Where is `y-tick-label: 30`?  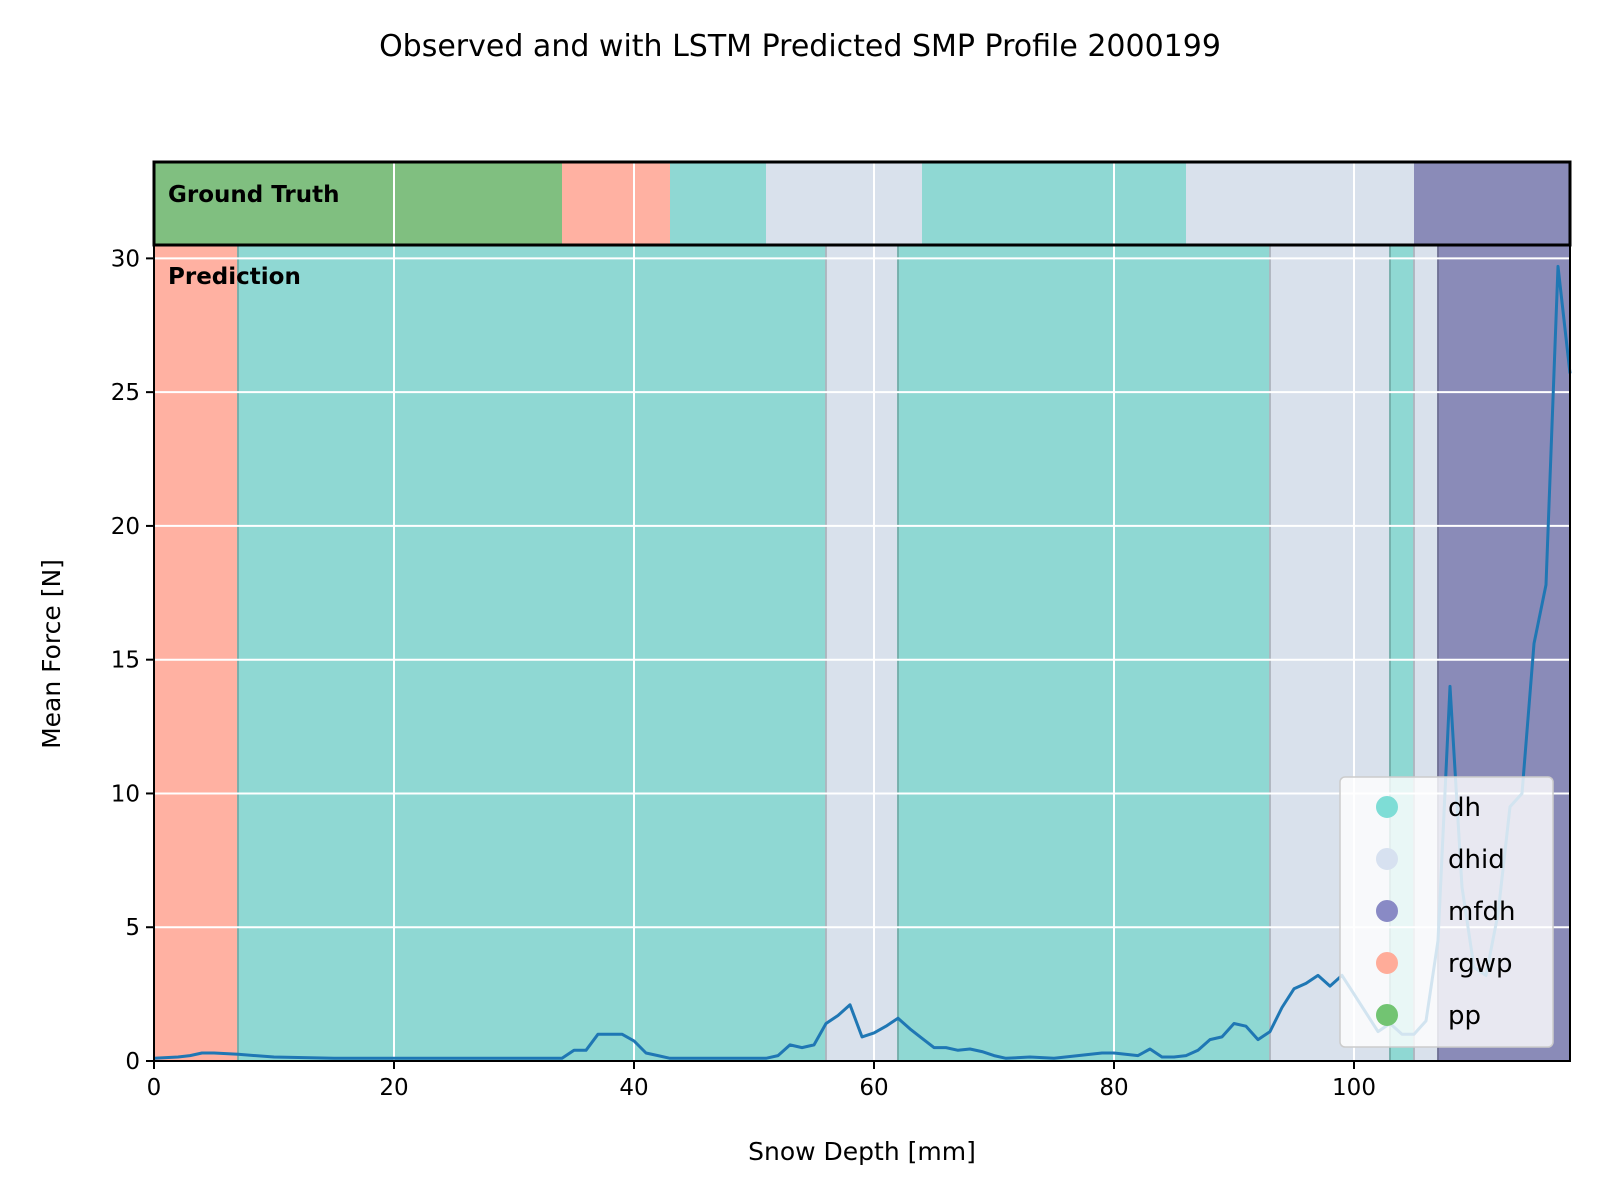
y-tick-label: 30 is located at coordinates (125, 259).